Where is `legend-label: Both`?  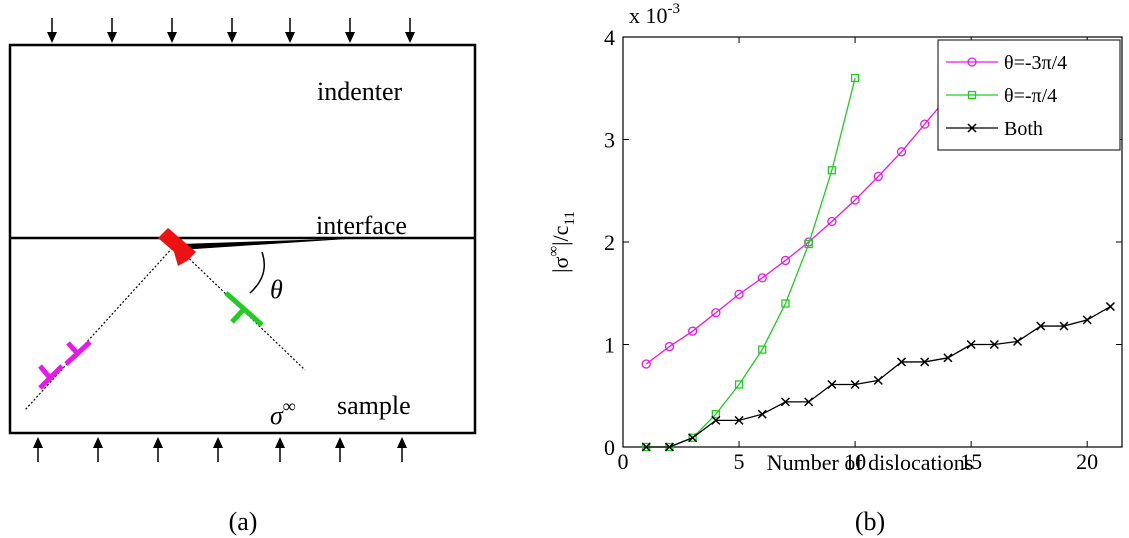
legend-label: Both is located at coordinates (1023, 129).